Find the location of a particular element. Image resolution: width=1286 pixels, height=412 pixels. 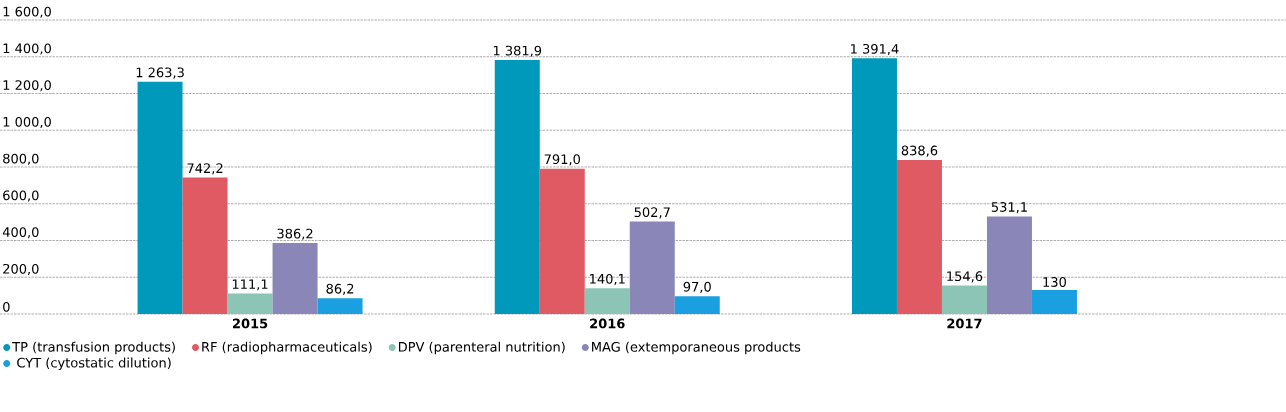

data-label: 531,1 is located at coordinates (1009, 208).